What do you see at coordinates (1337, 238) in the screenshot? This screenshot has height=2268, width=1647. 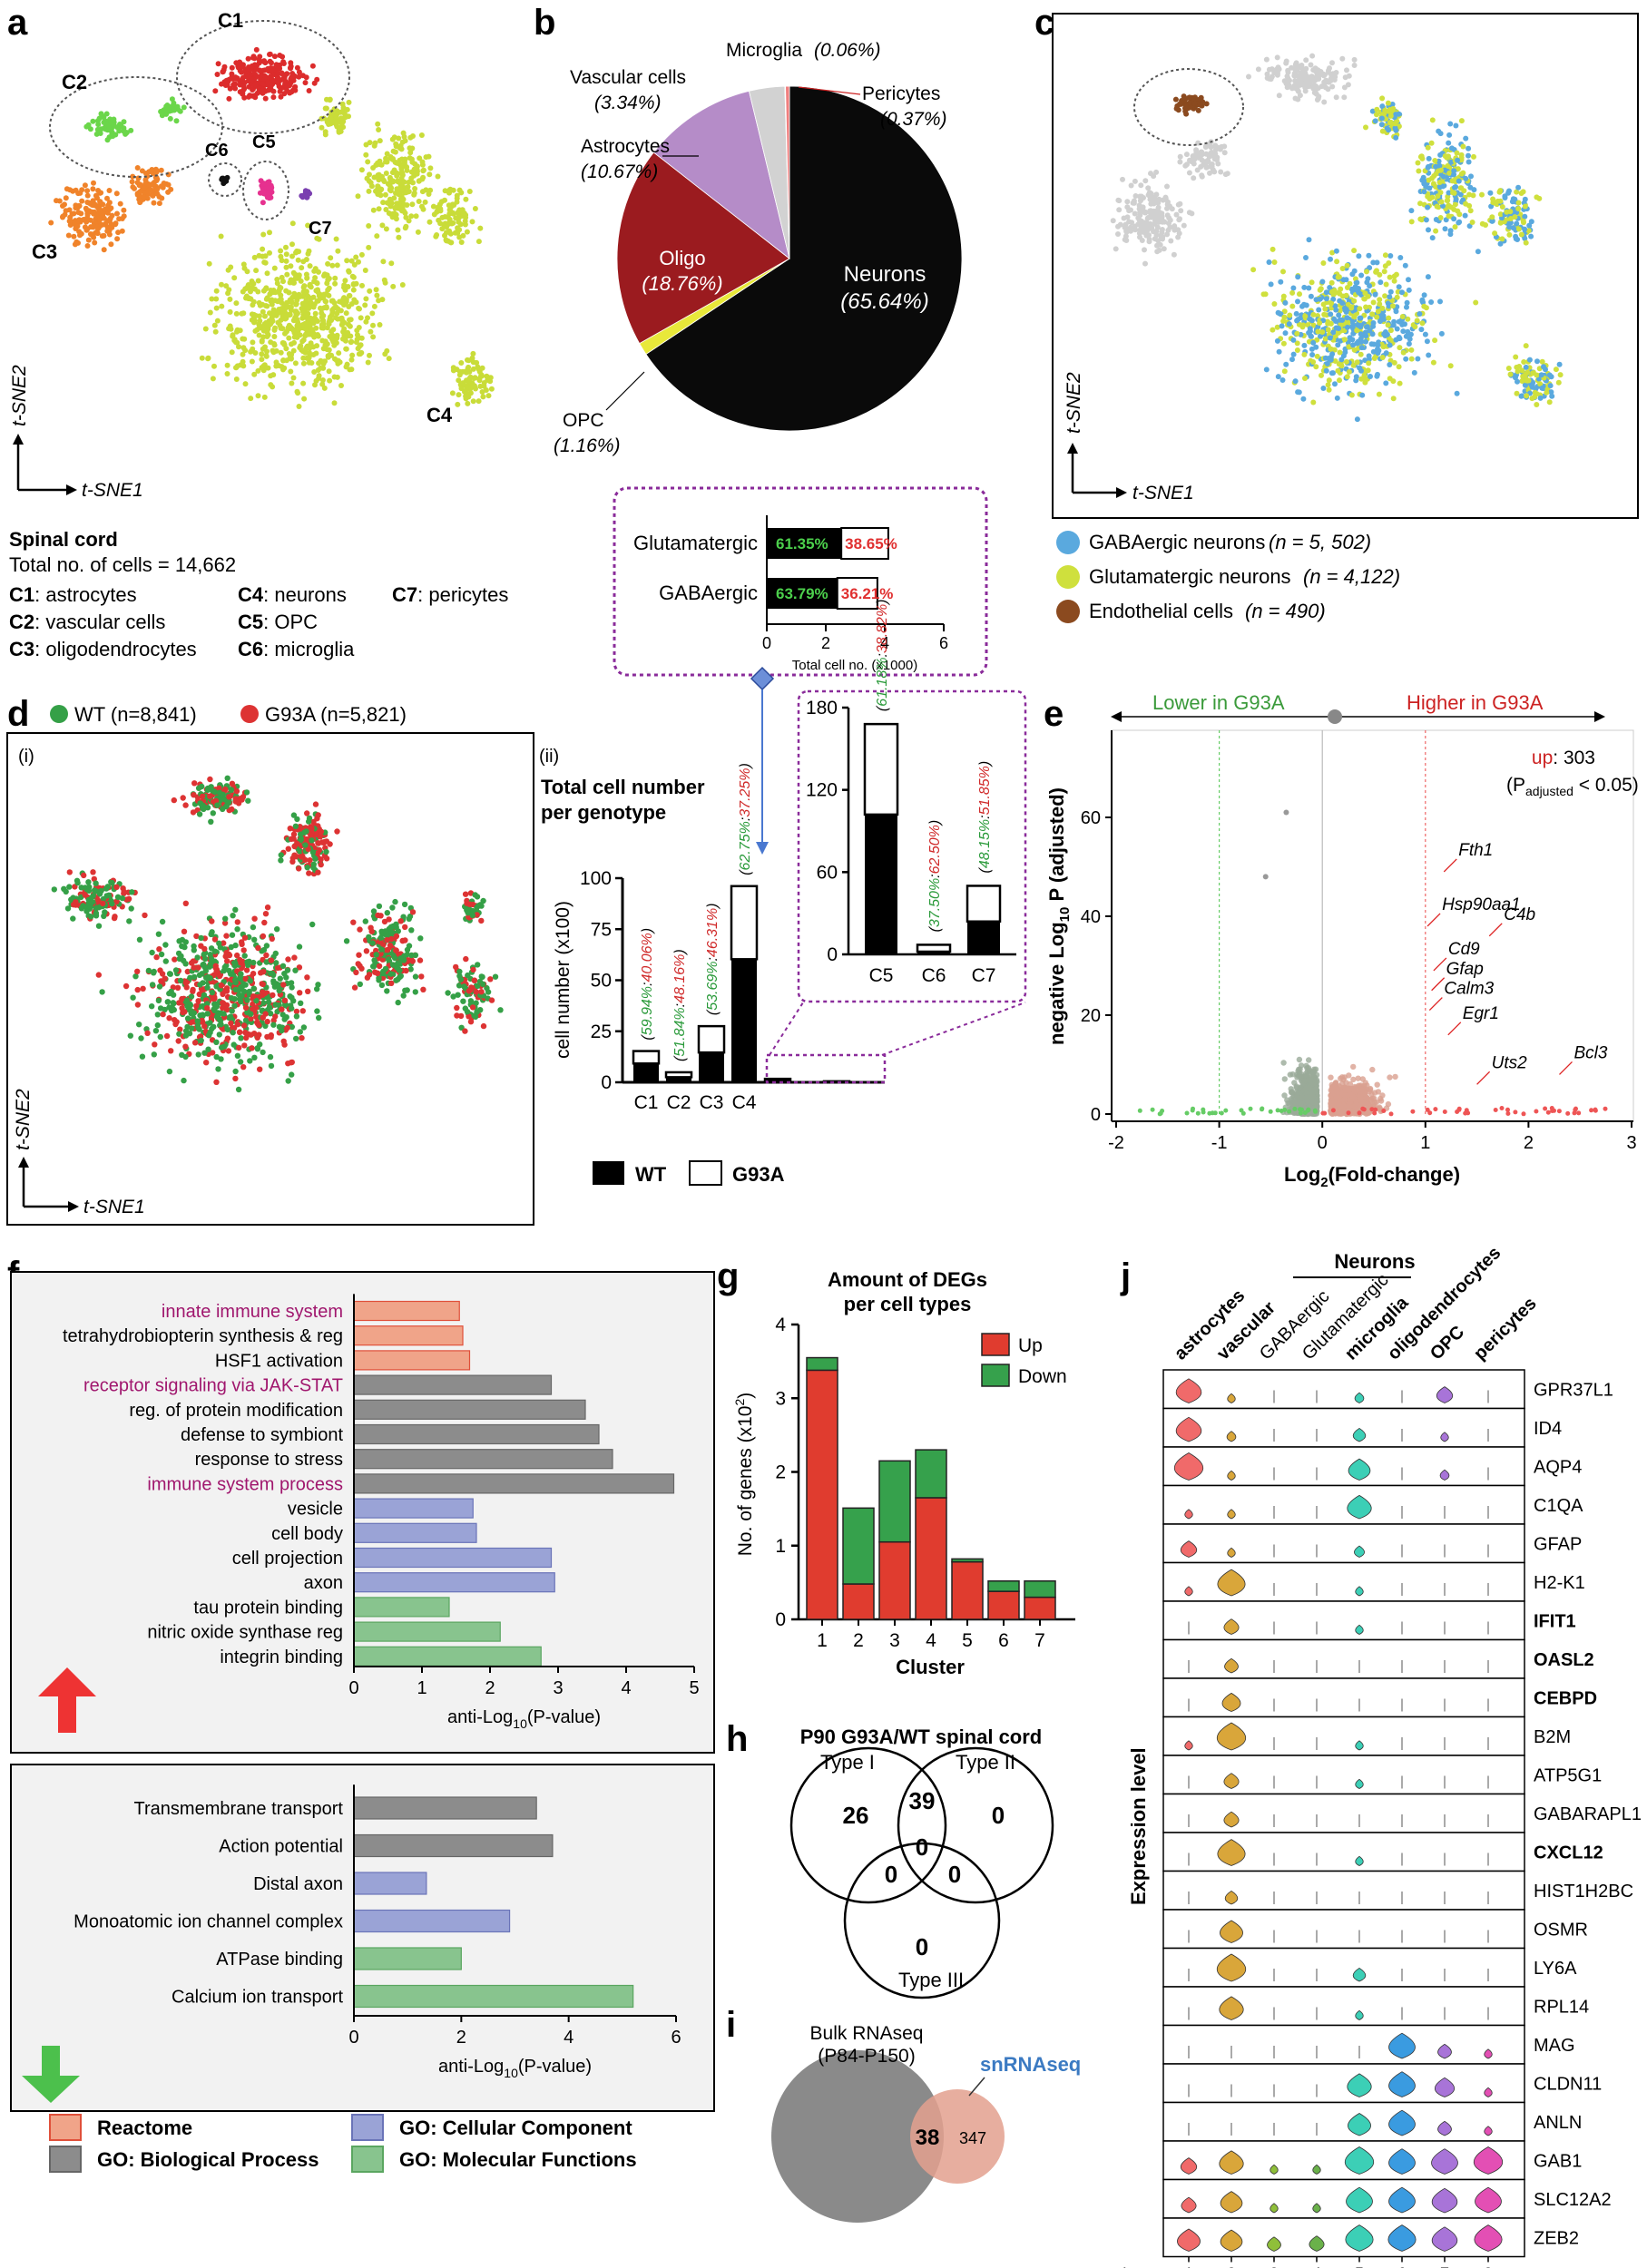 I see `c-tsne-scatter` at bounding box center [1337, 238].